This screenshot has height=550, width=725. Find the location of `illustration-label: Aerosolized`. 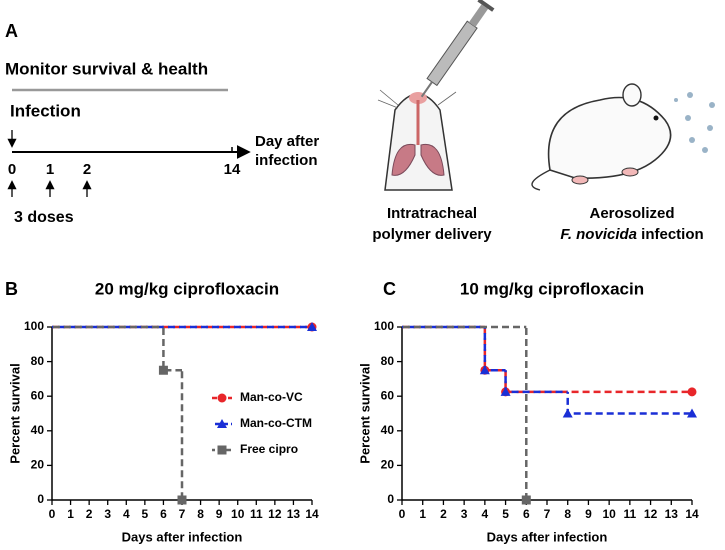

illustration-label: Aerosolized is located at coordinates (631, 213).